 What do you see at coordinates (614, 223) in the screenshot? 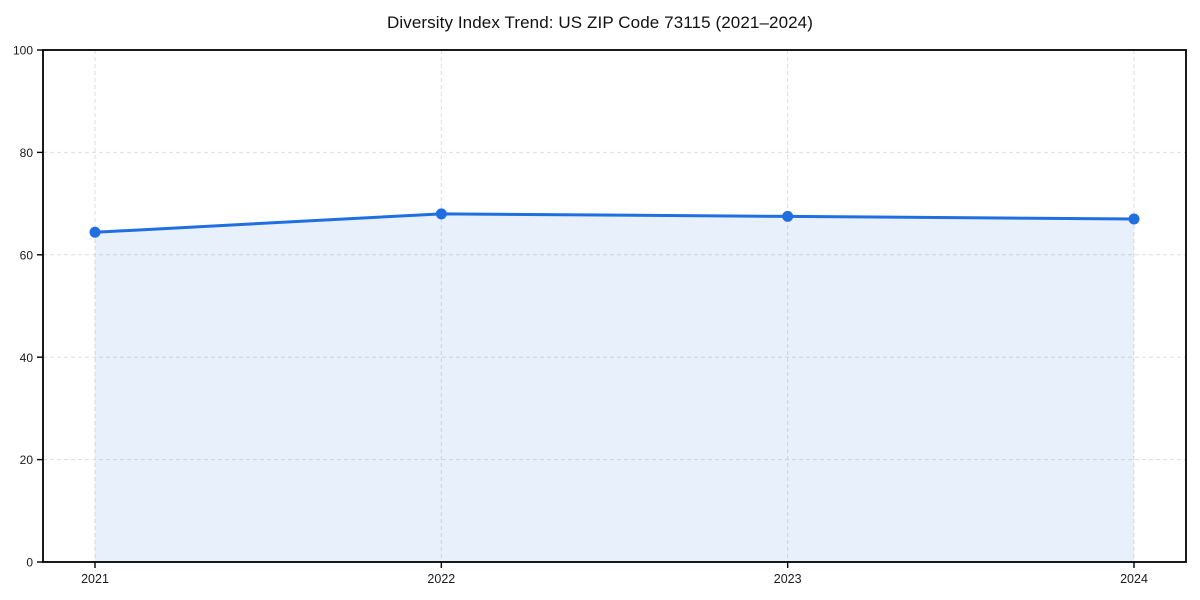
I see `trend-line` at bounding box center [614, 223].